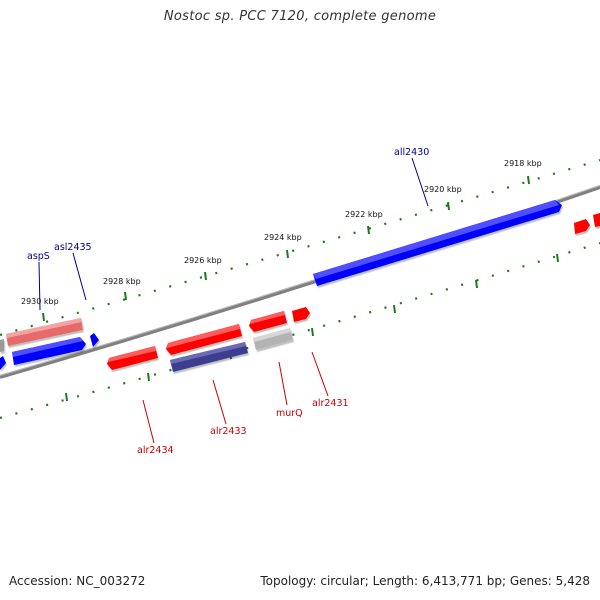  Describe the element at coordinates (228, 431) in the screenshot. I see `label-alr2433: alr2433` at that location.